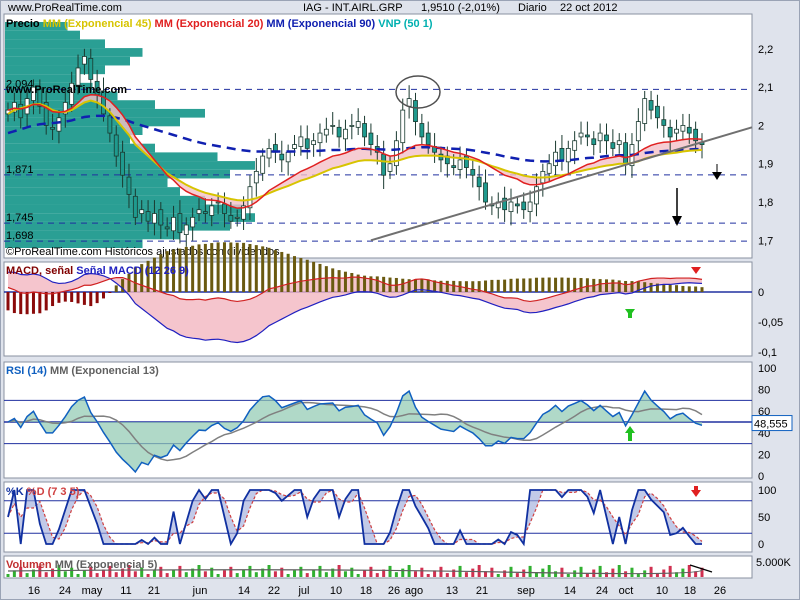 This screenshot has height=600, width=800. I want to click on site-url: www.ProRealTime.com, so click(65, 8).